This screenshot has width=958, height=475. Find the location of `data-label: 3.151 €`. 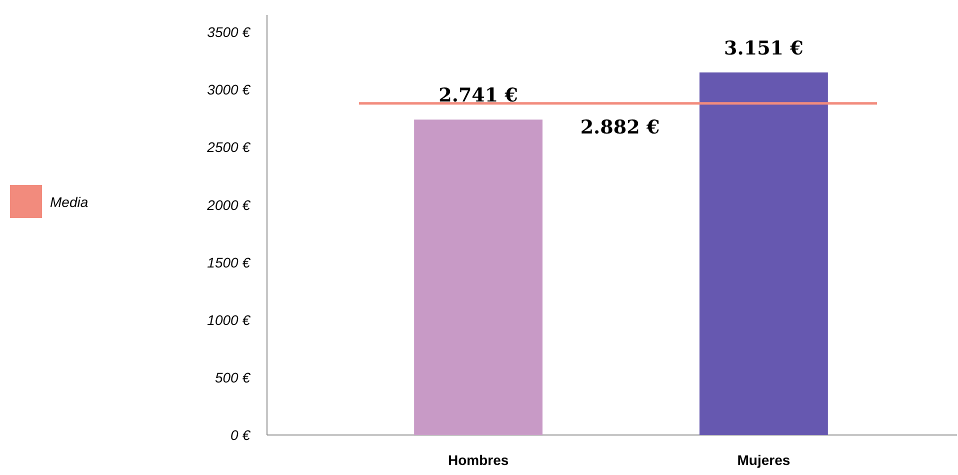

data-label: 3.151 € is located at coordinates (764, 48).